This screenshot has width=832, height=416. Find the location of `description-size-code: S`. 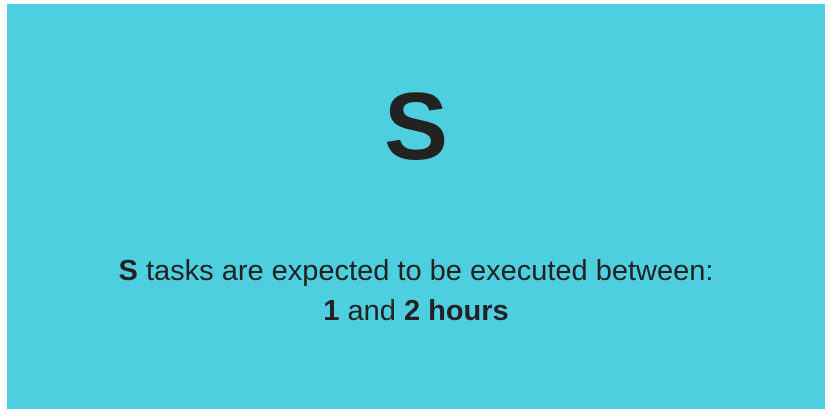

description-size-code: S is located at coordinates (128, 271).